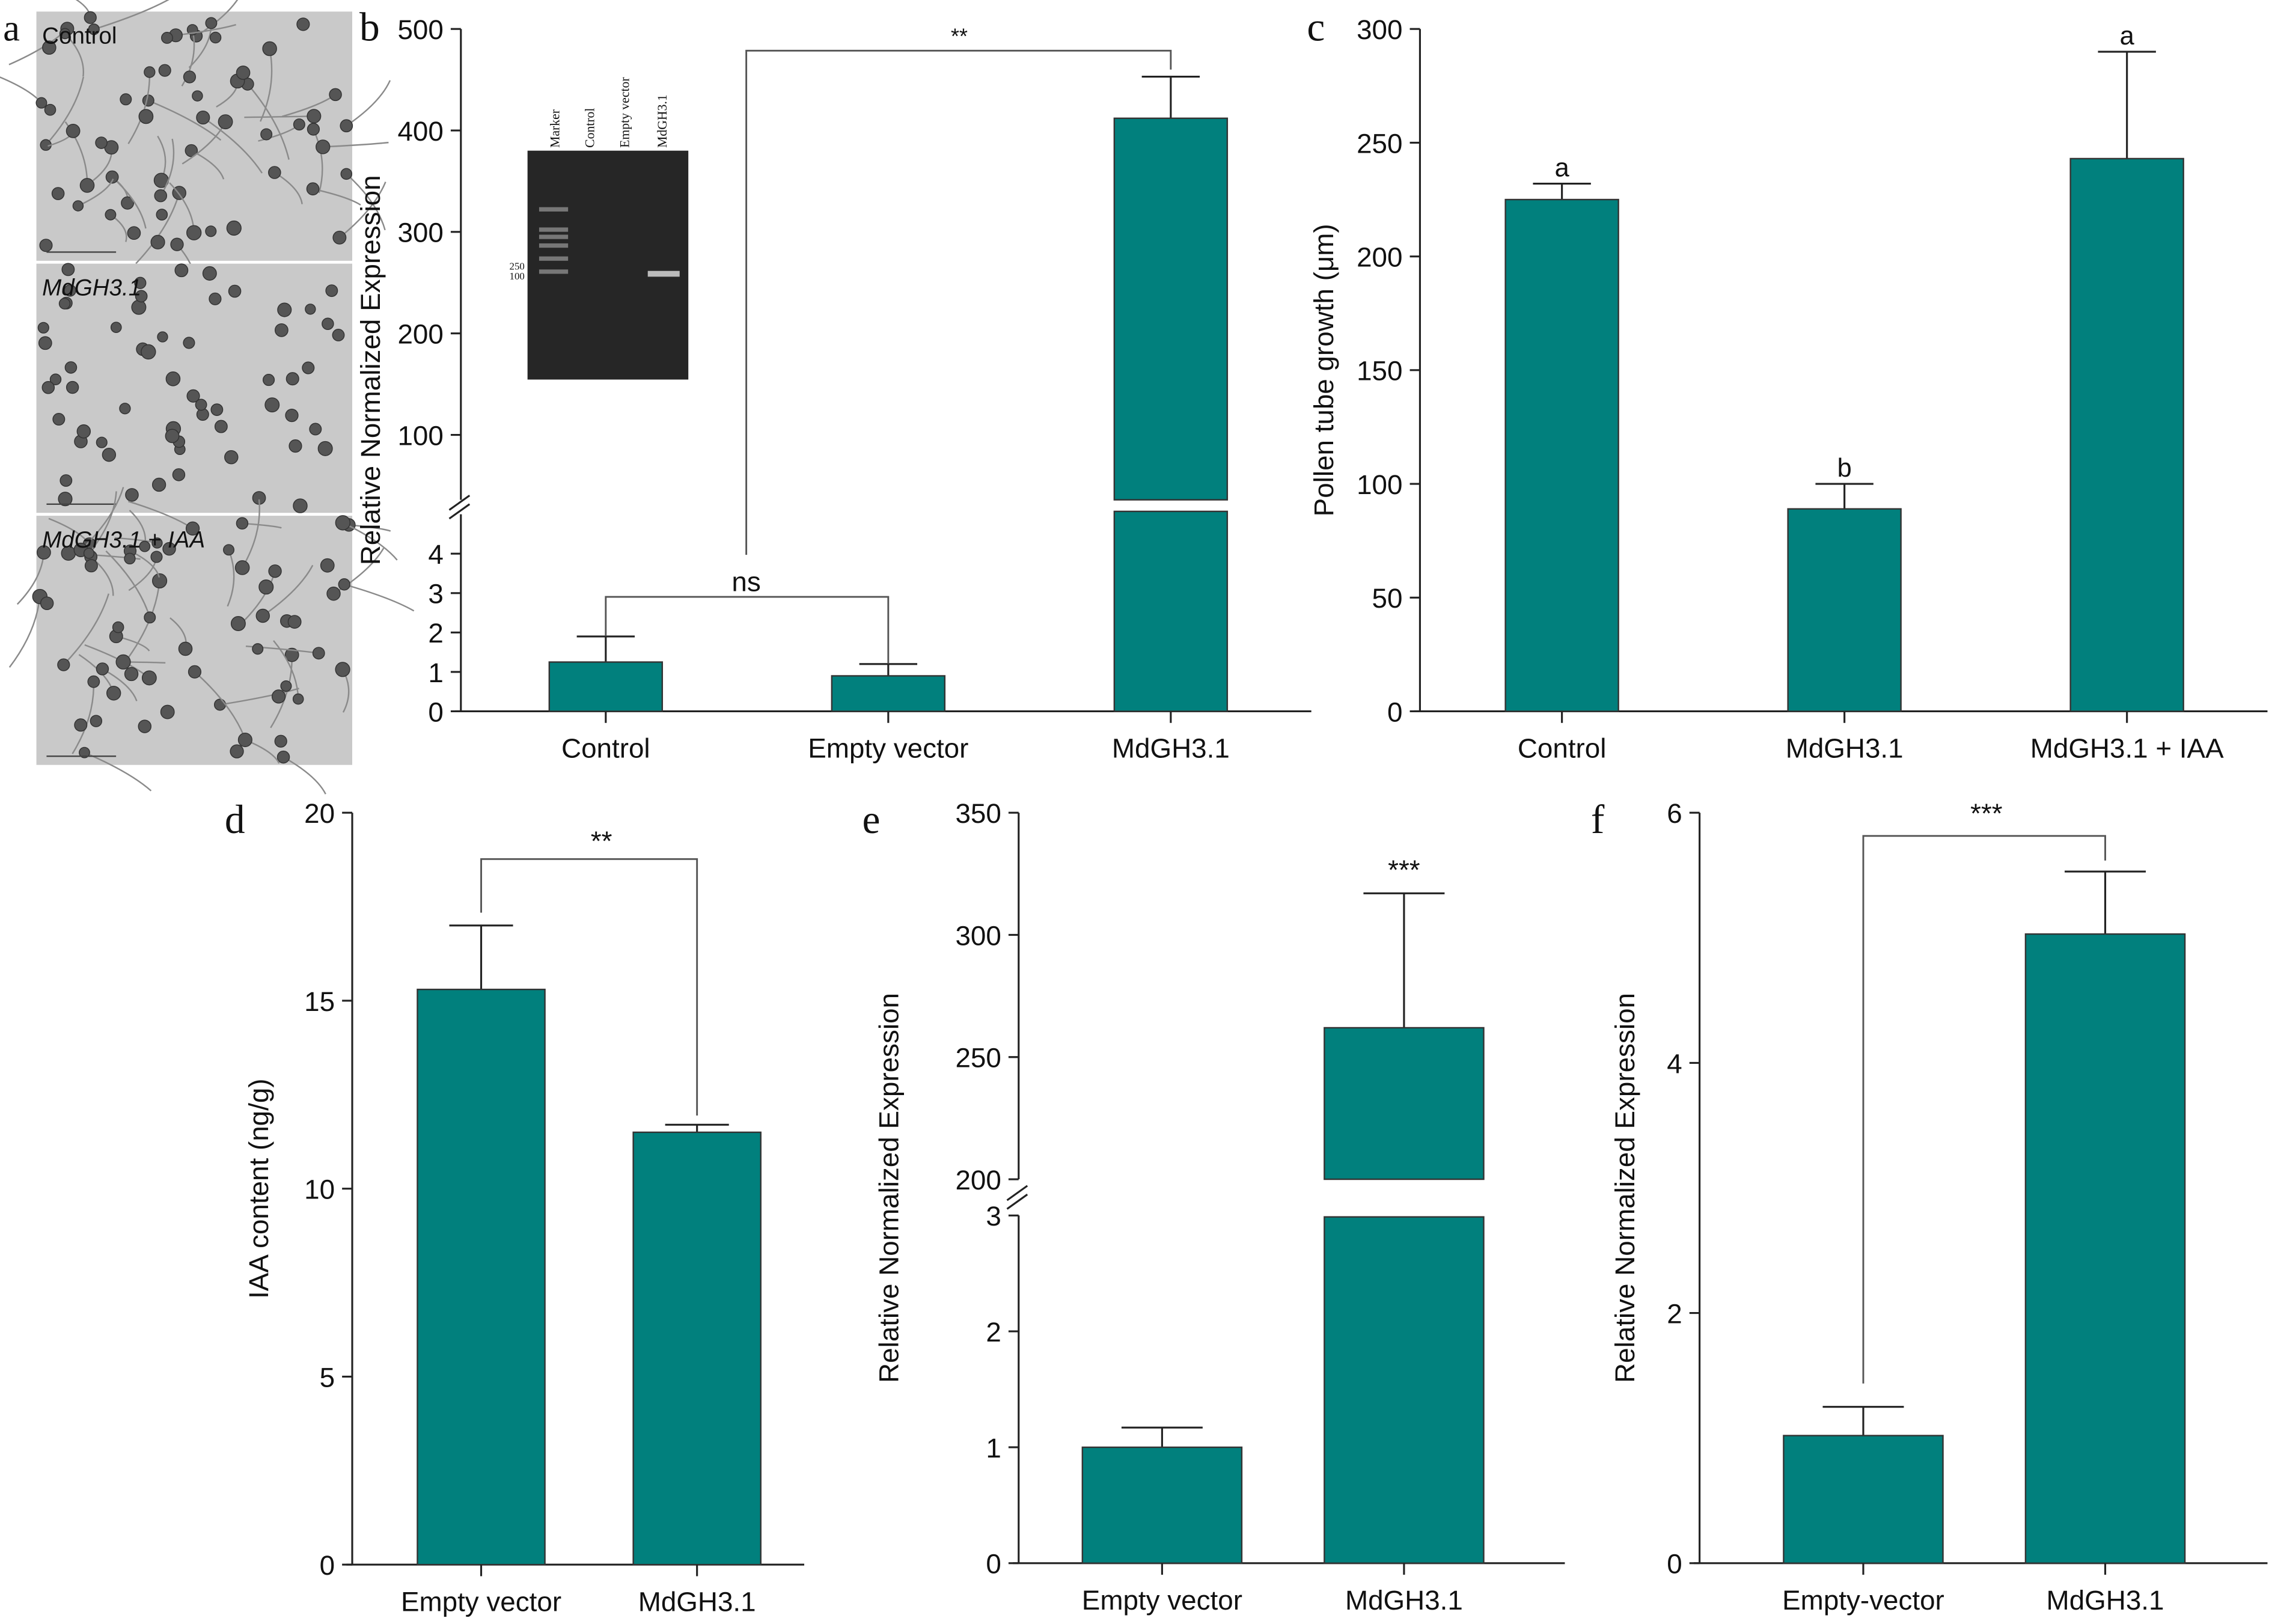 This screenshot has width=2272, height=1624. What do you see at coordinates (664, 273) in the screenshot?
I see `product-band` at bounding box center [664, 273].